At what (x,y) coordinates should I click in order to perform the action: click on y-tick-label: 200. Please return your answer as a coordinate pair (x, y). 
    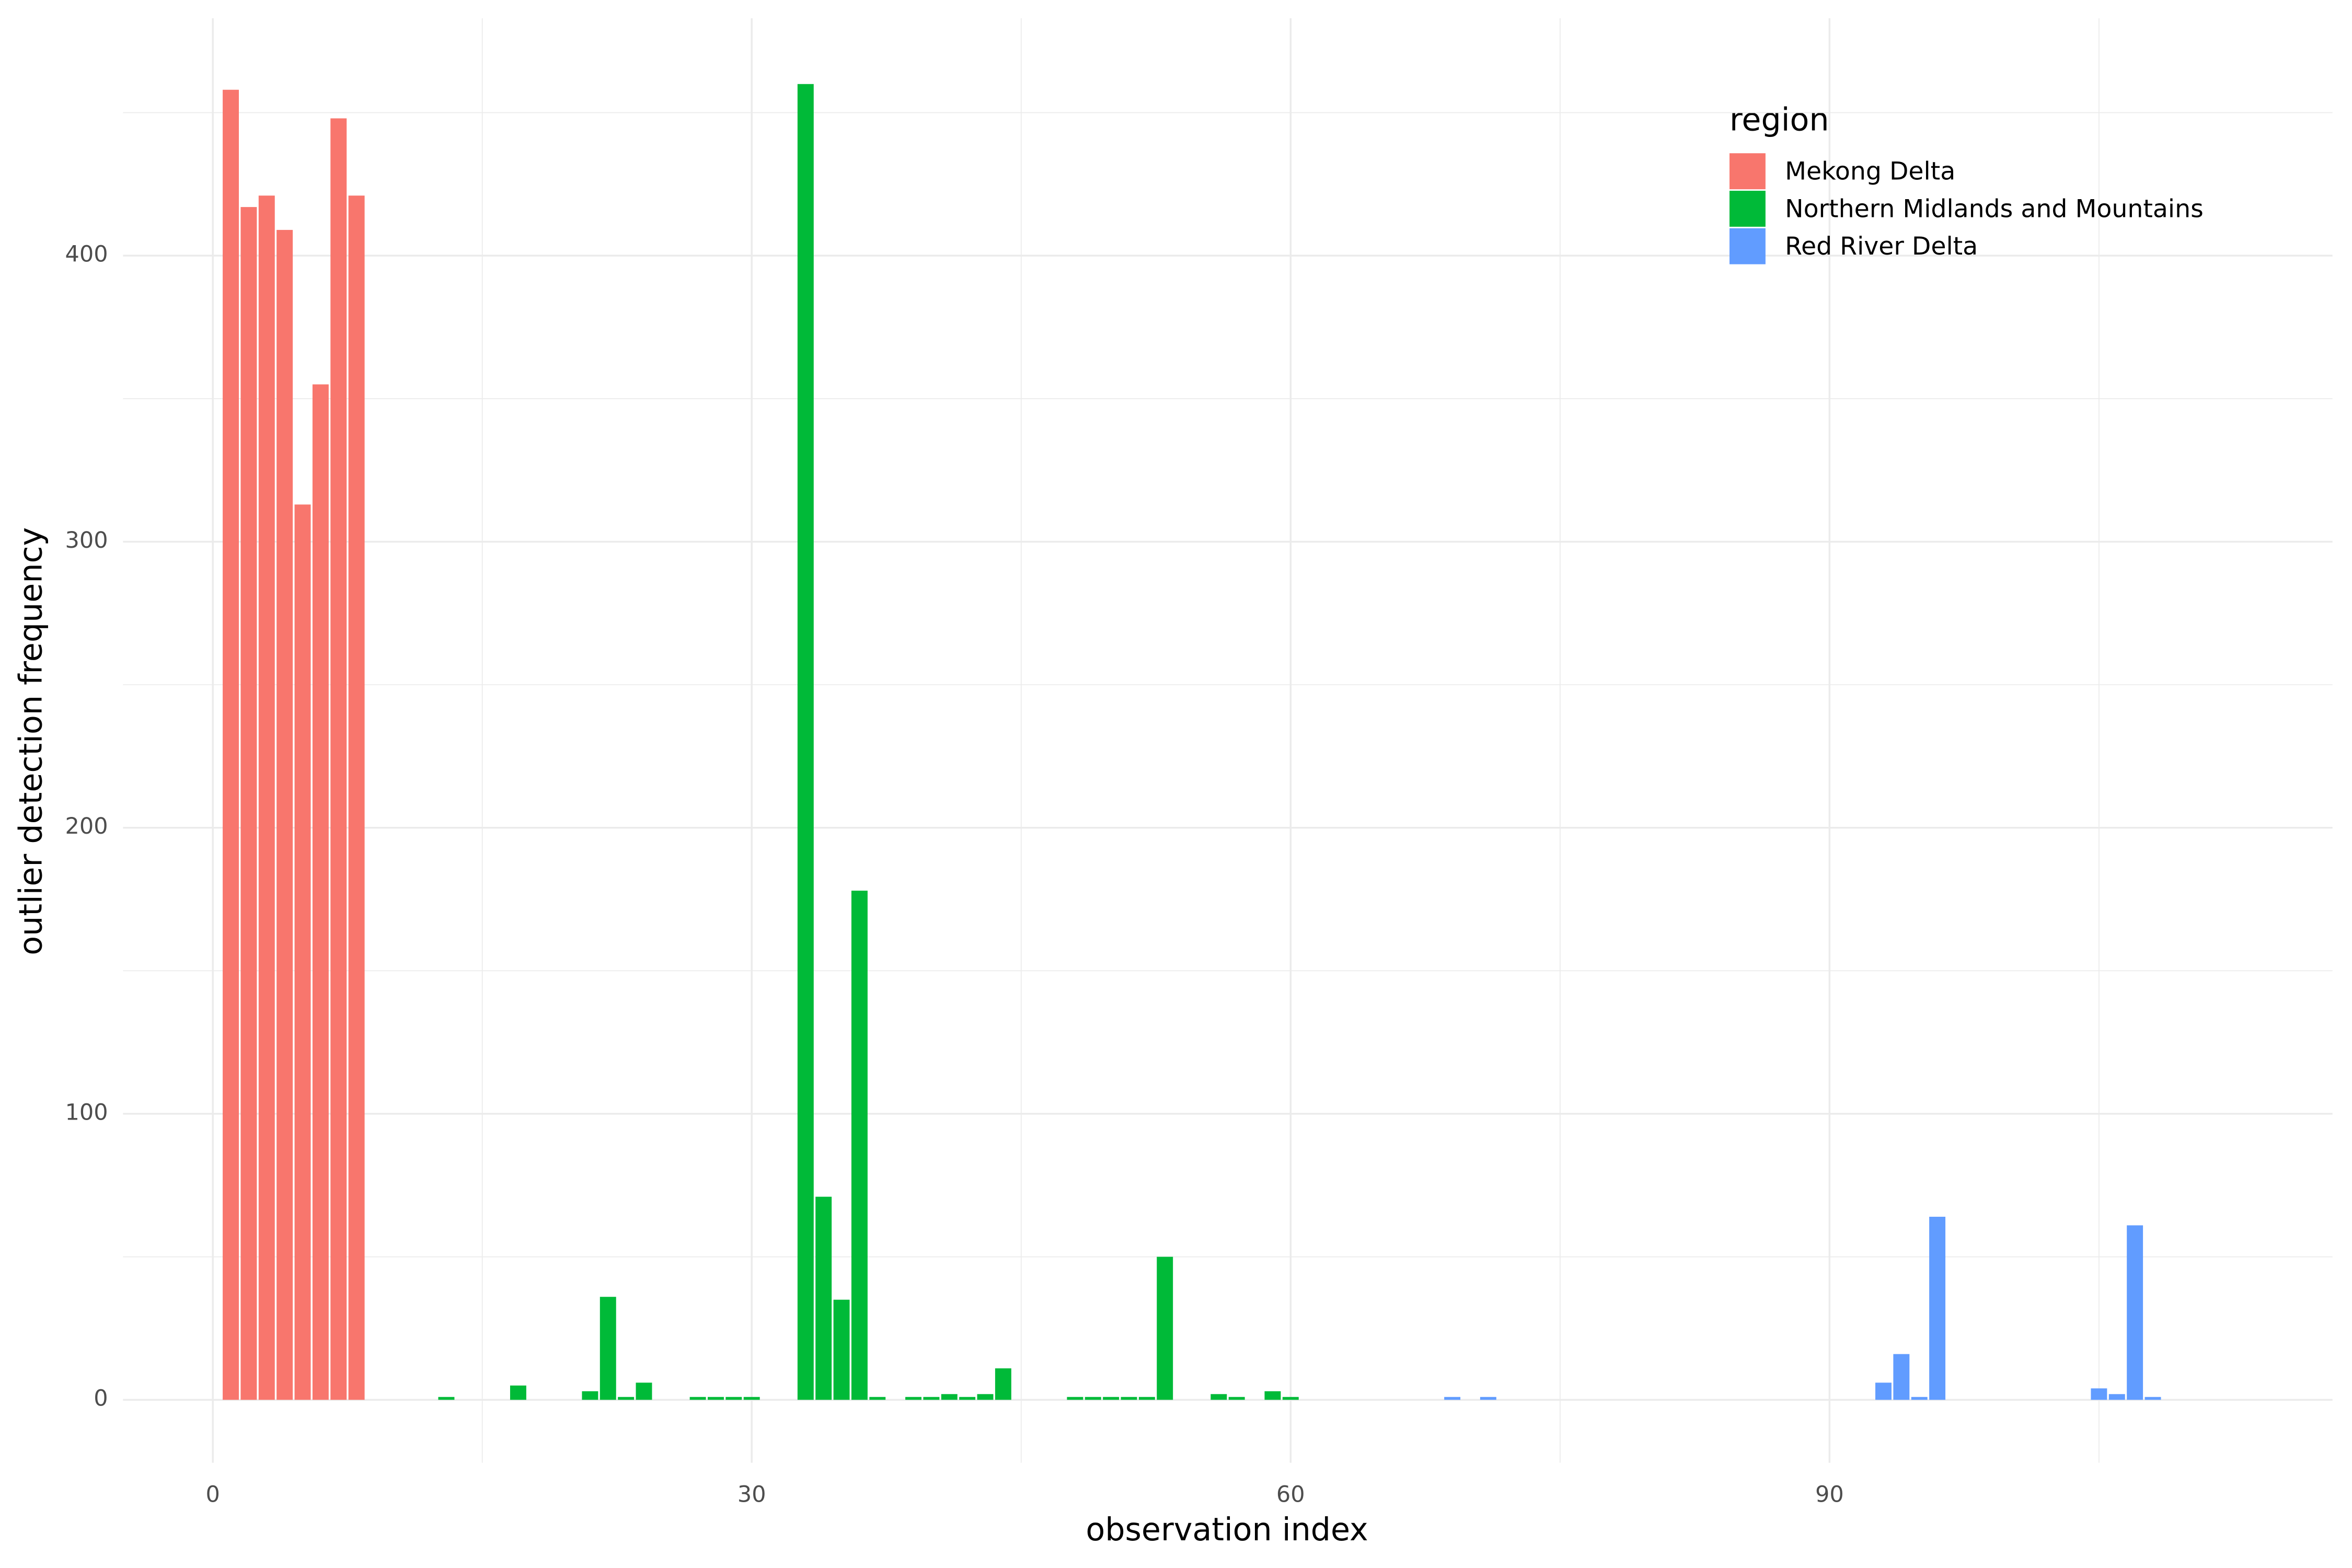
    Looking at the image, I should click on (86, 826).